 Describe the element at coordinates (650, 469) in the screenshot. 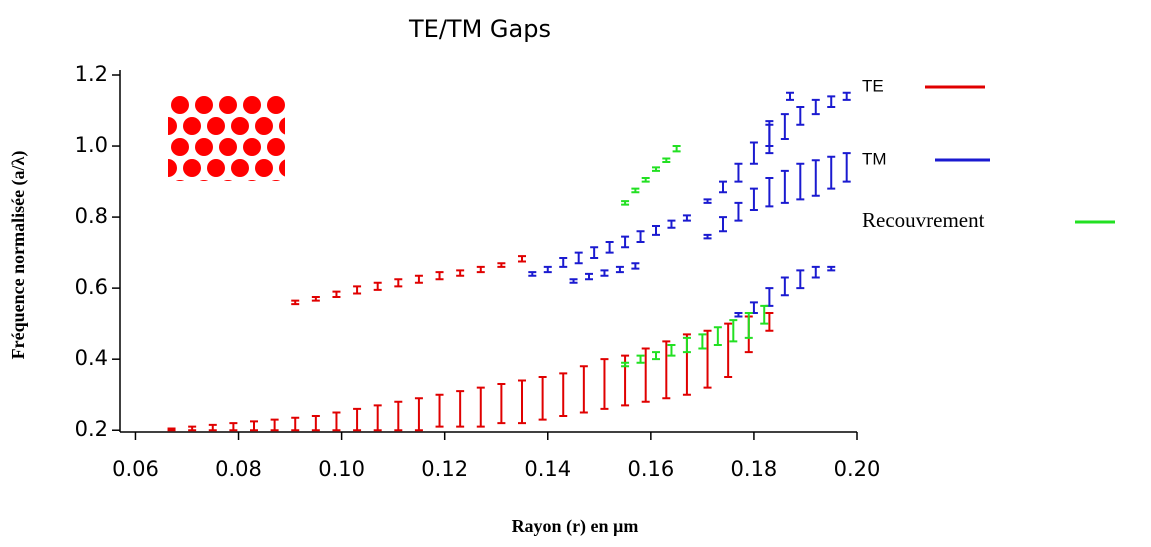

I see `x-tick-label: 0.16` at that location.